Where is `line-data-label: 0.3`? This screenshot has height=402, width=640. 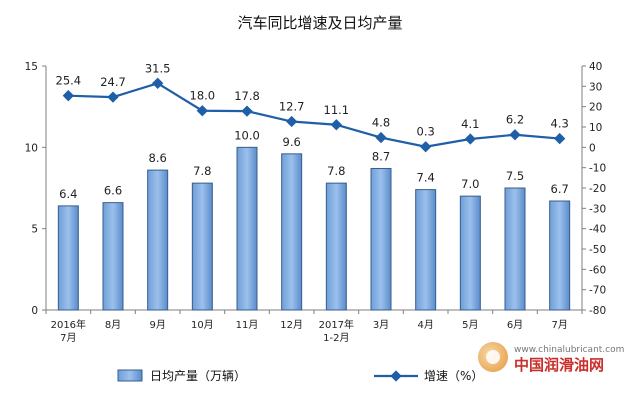 line-data-label: 0.3 is located at coordinates (426, 132).